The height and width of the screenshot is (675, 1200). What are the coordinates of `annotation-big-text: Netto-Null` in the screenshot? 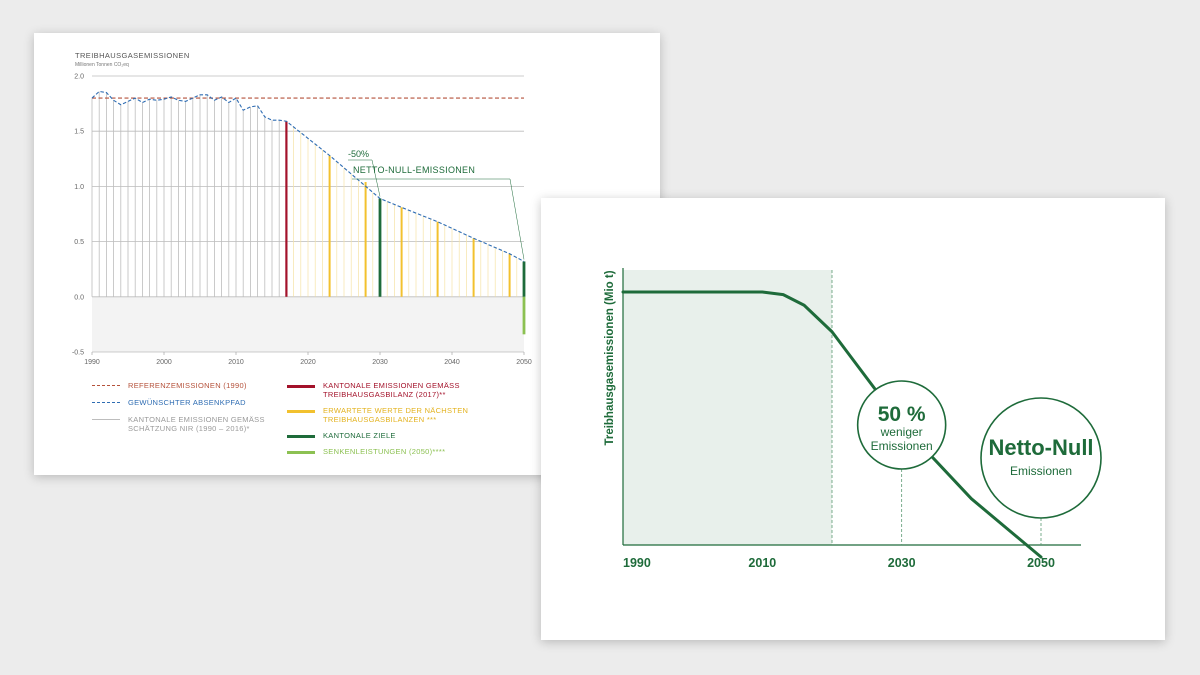 It's located at (1040, 447).